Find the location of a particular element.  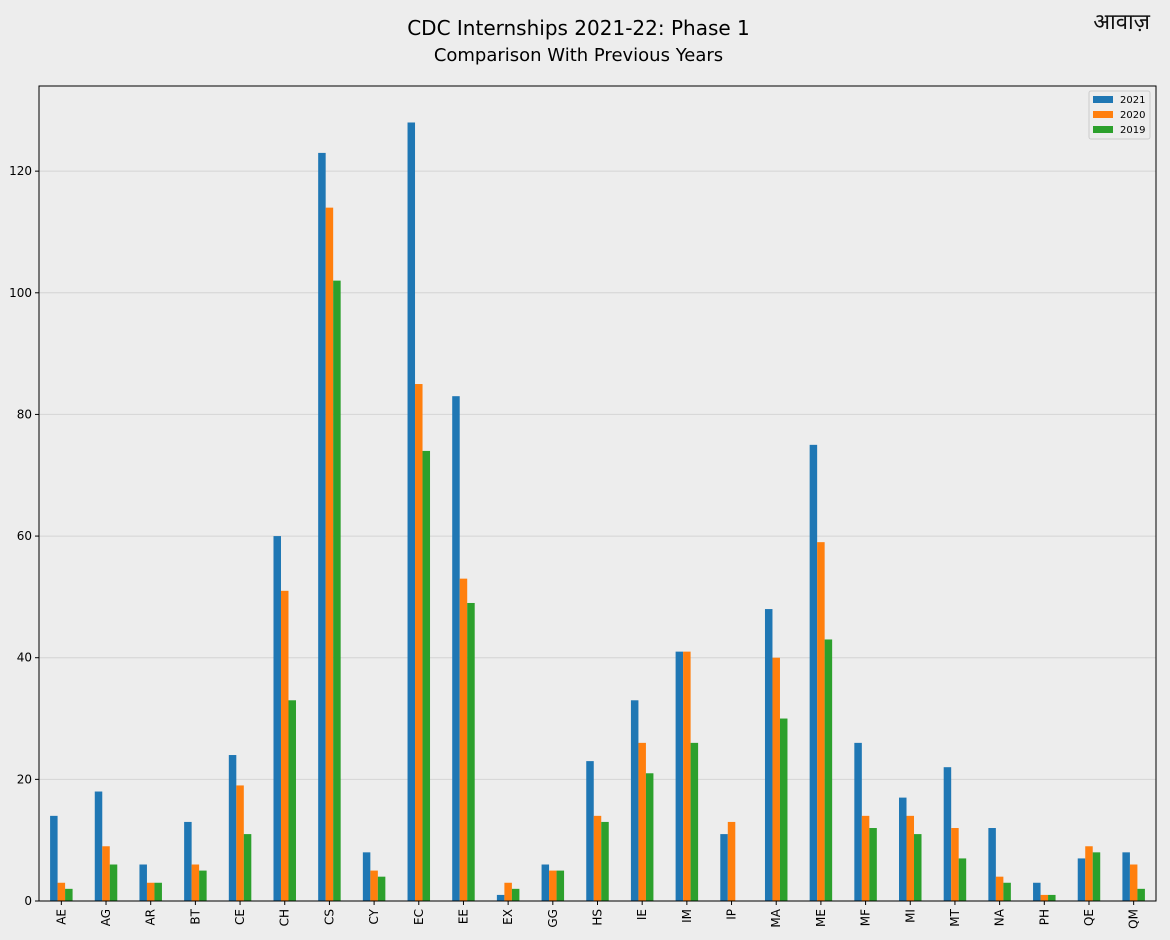

x-tick-label: GG is located at coordinates (553, 918).